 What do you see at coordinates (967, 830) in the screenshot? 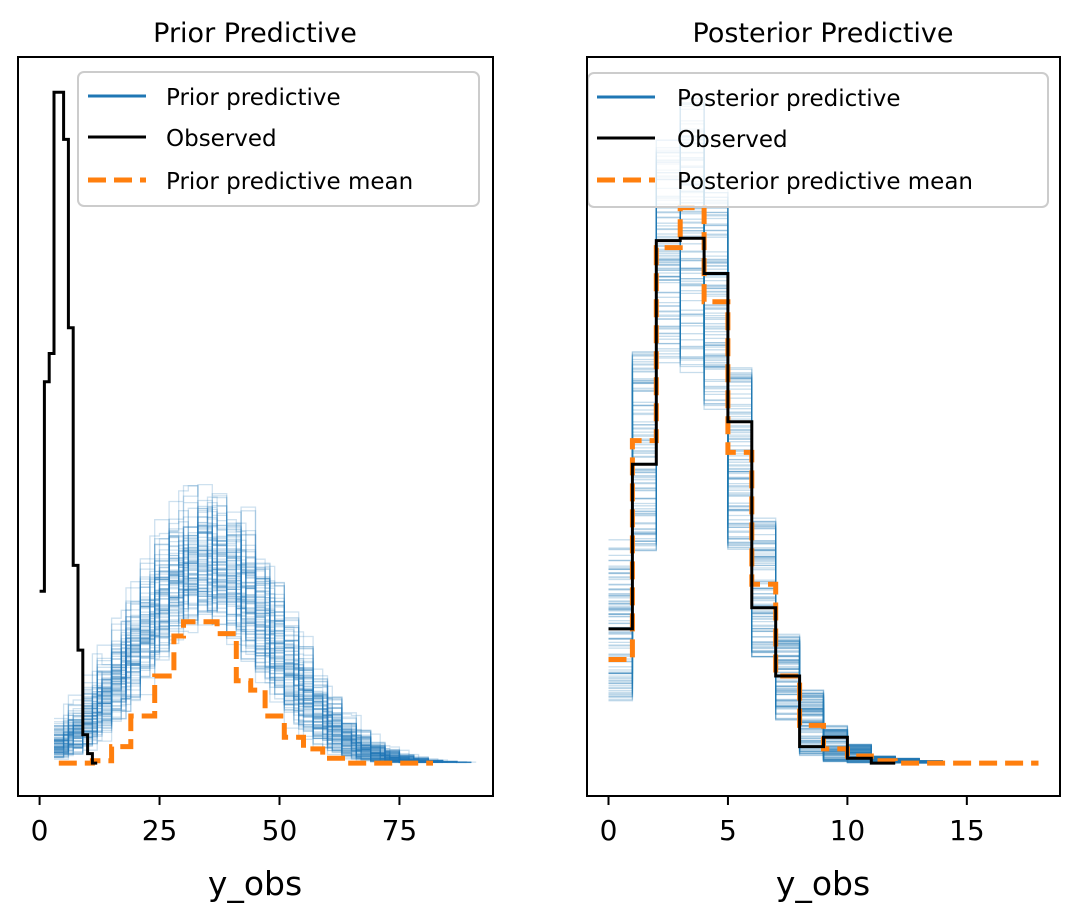
I see `posterior-x-tick-label: 15` at bounding box center [967, 830].